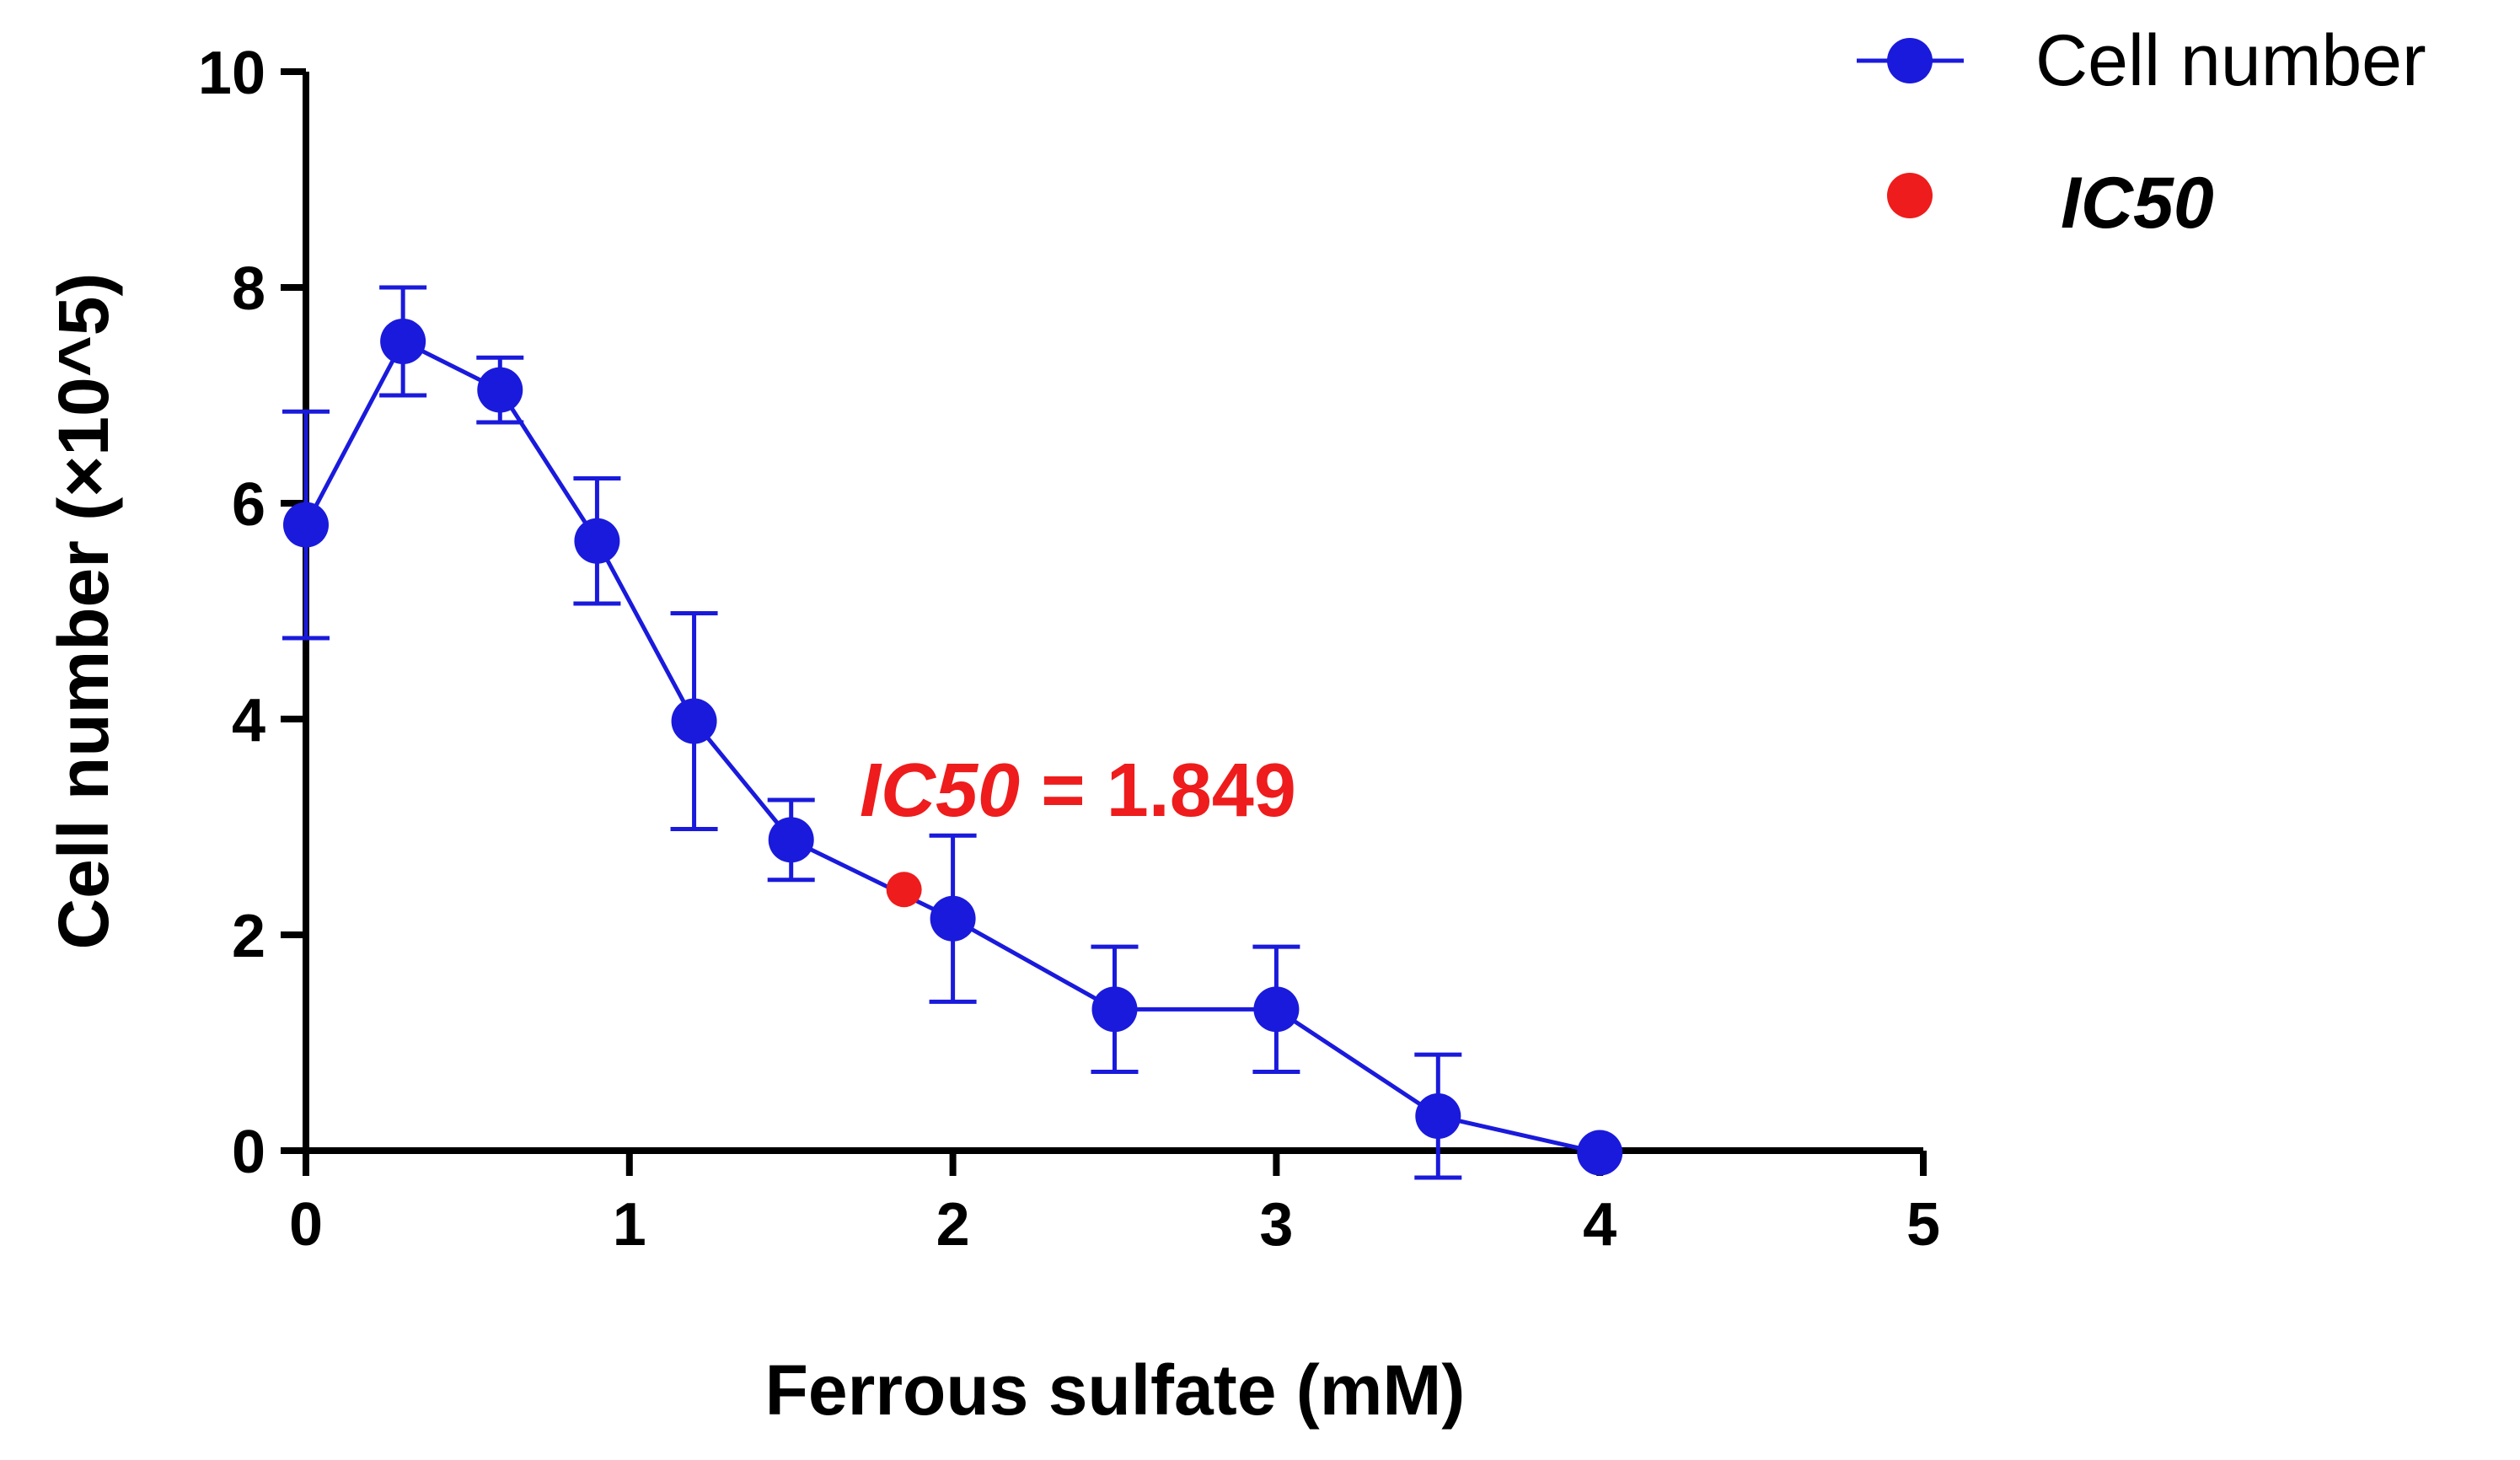 This screenshot has height=1460, width=2520. Describe the element at coordinates (1600, 1225) in the screenshot. I see `x-tick-label: 4` at that location.